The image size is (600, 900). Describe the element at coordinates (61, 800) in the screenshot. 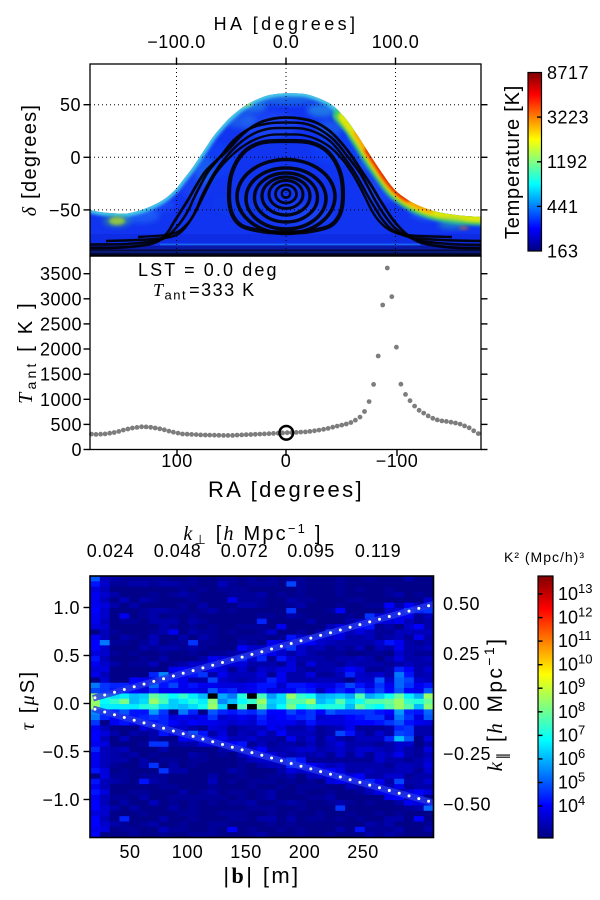

I see `svg-text: −1.0` at that location.